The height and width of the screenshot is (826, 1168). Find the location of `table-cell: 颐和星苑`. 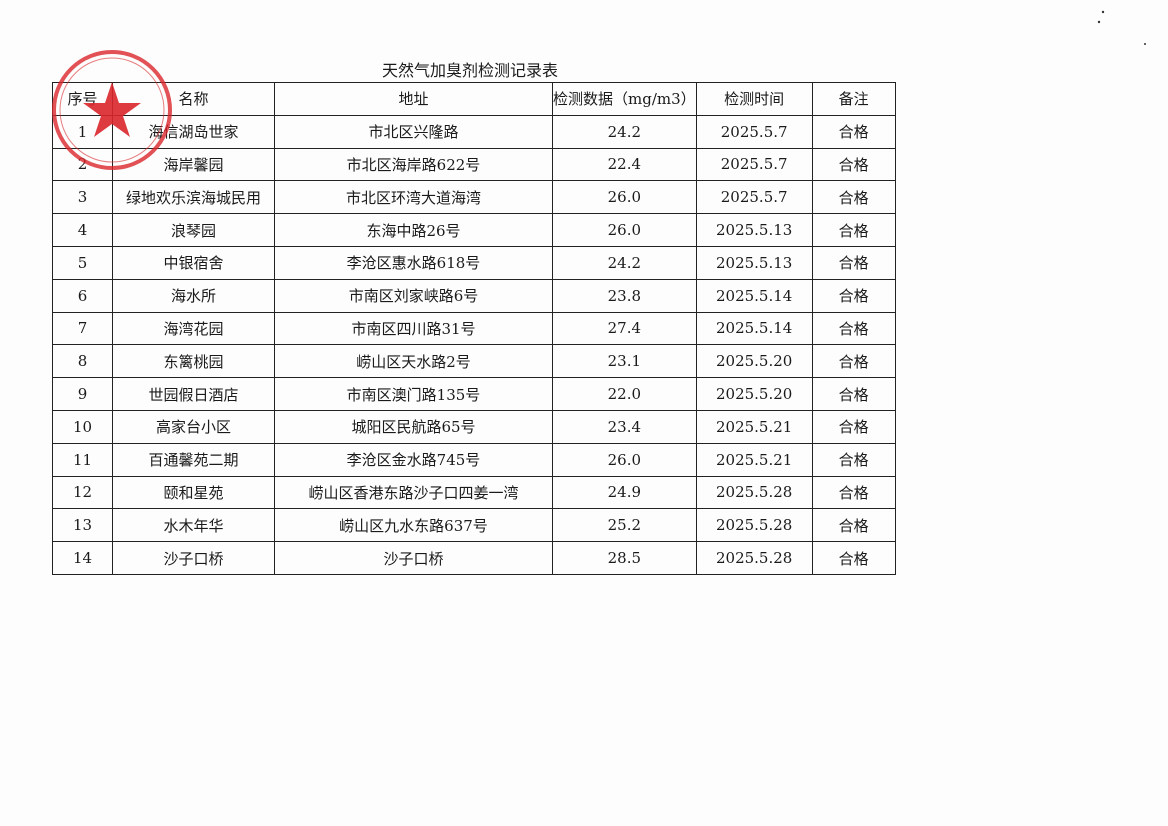

table-cell: 颐和星苑 is located at coordinates (193, 492).